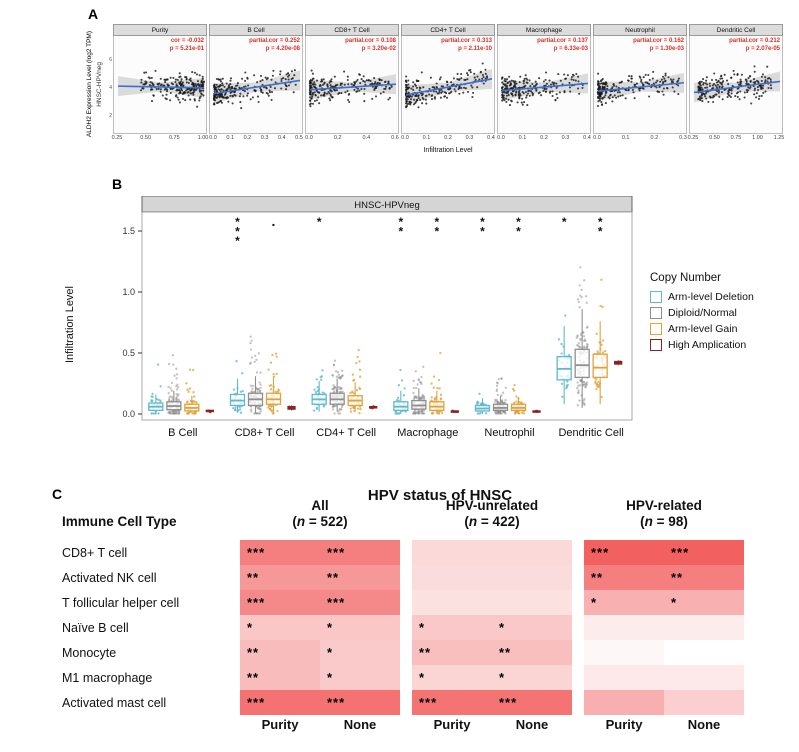  Describe the element at coordinates (562, 45) in the screenshot. I see `correlation-stats: partial.cor = 0.137 p = 6.33e-03` at that location.